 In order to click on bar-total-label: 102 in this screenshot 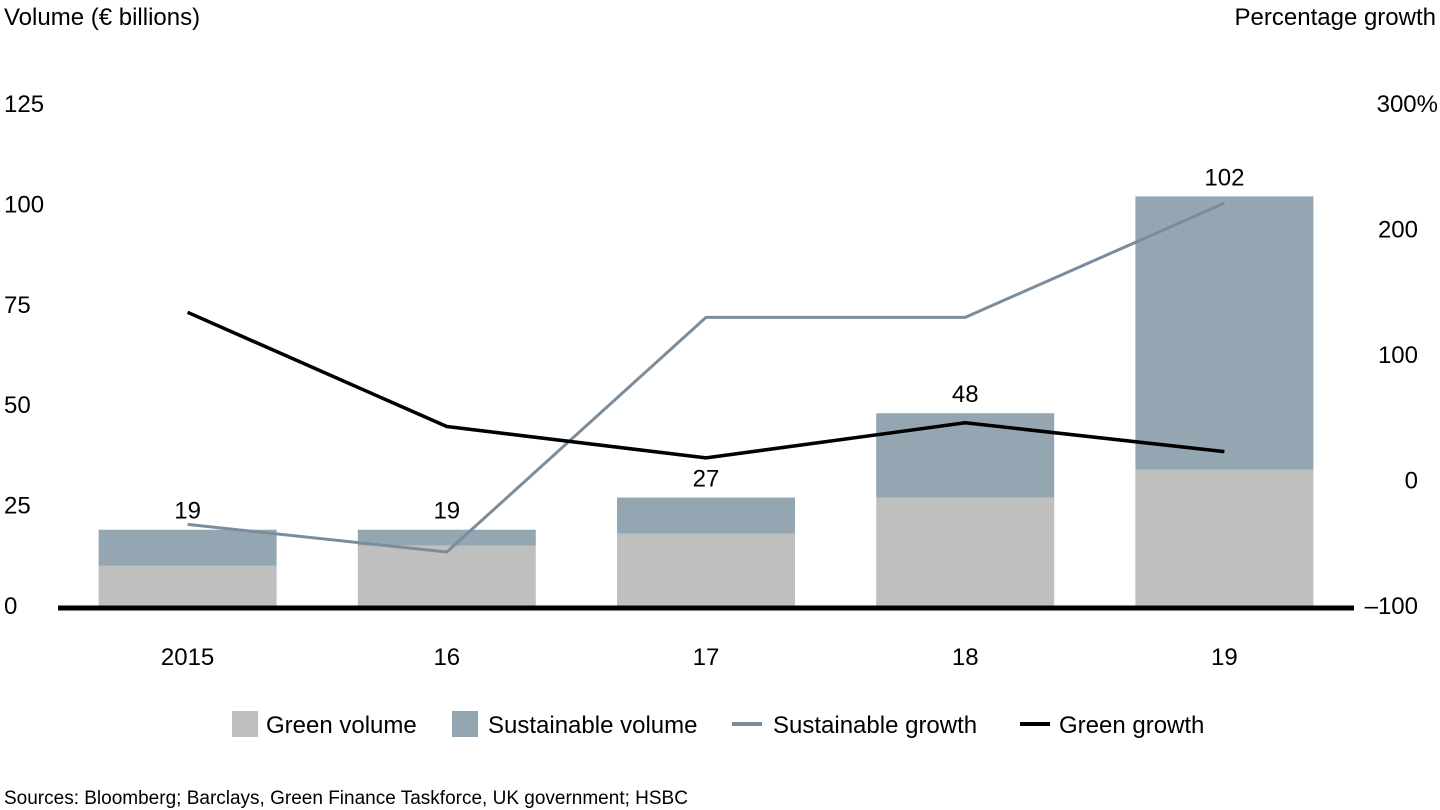, I will do `click(1224, 177)`.